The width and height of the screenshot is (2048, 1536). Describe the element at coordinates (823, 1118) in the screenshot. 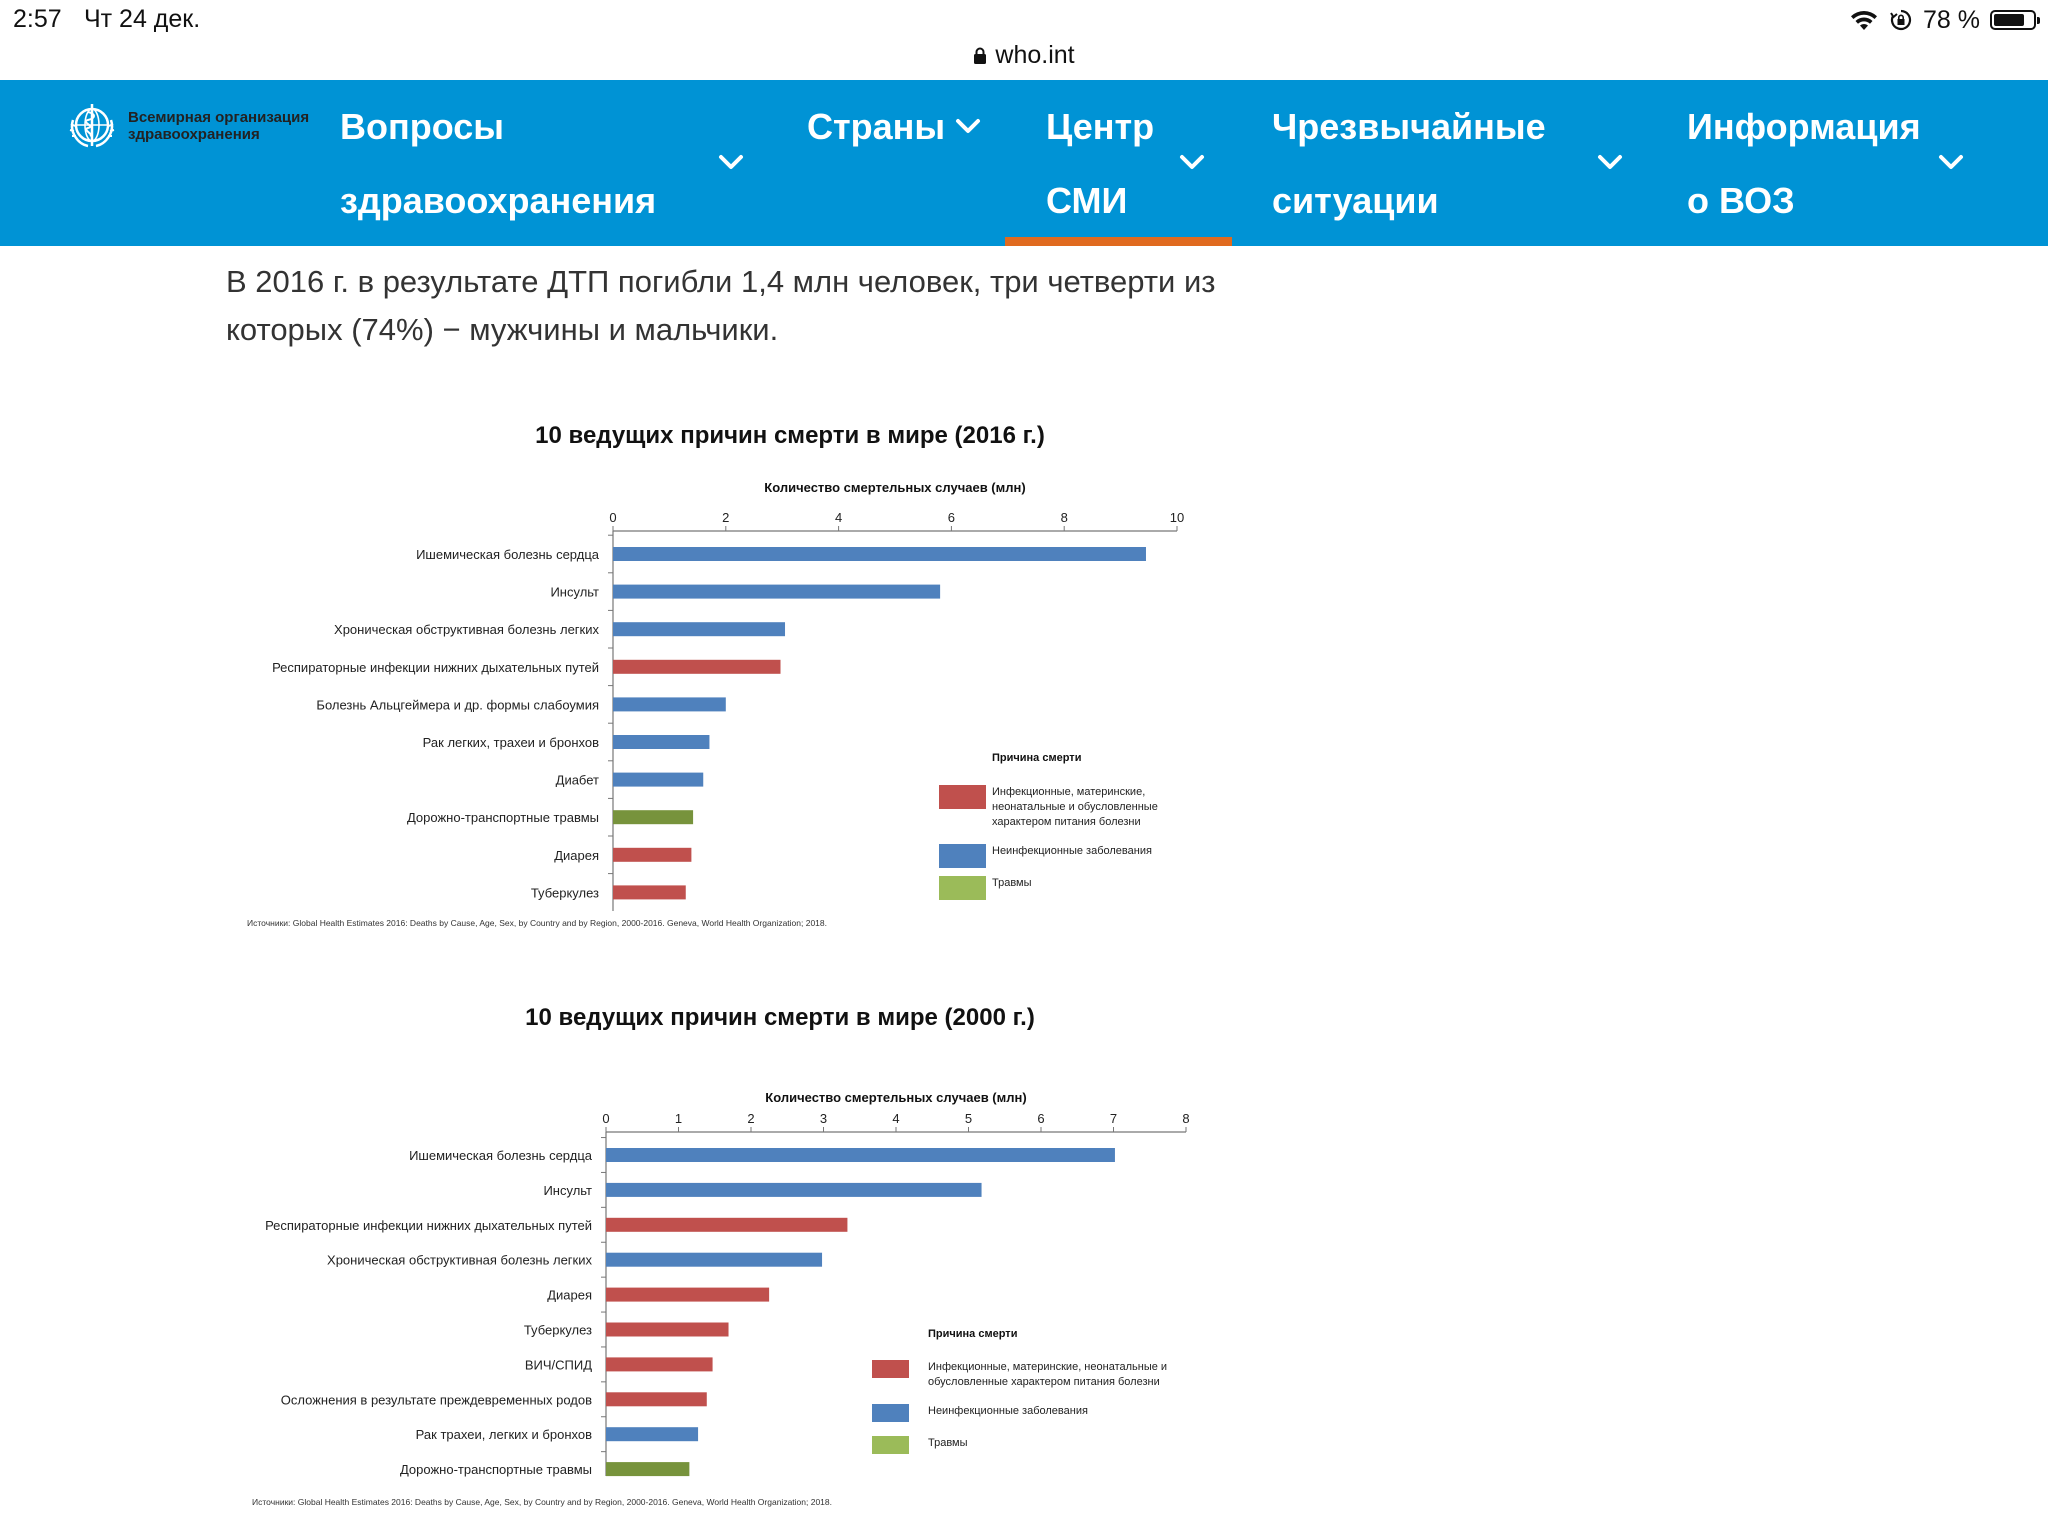

I see `x-tick-label: 3` at that location.